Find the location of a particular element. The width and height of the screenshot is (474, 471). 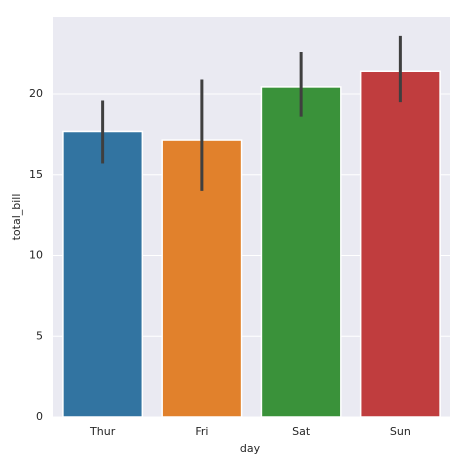

y-tick-label: 20 is located at coordinates (36, 93).